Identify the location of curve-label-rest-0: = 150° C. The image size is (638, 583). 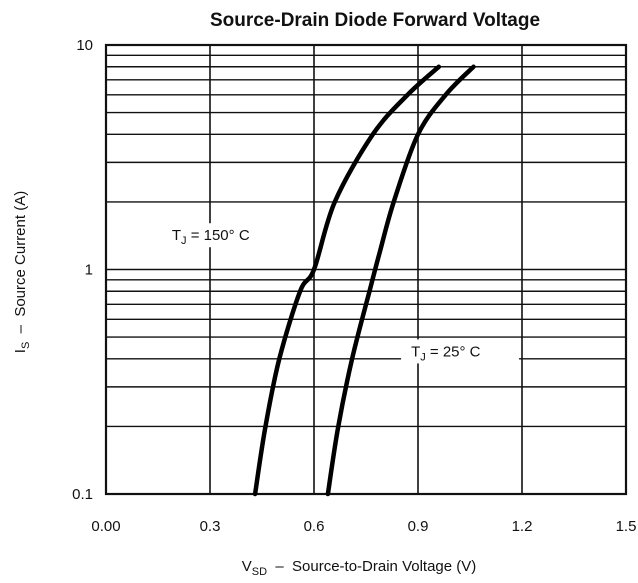
(218, 235).